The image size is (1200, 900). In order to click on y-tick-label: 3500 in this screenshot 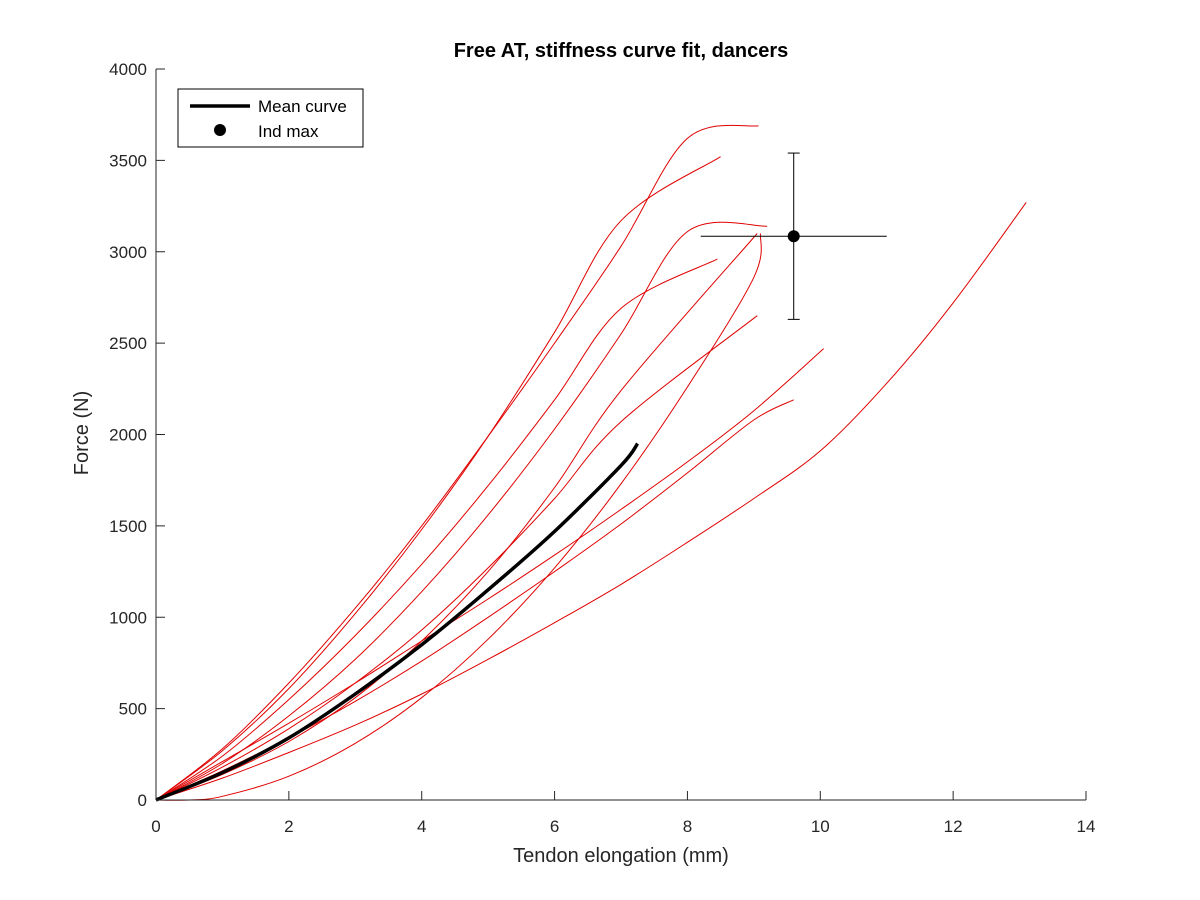, I will do `click(128, 160)`.